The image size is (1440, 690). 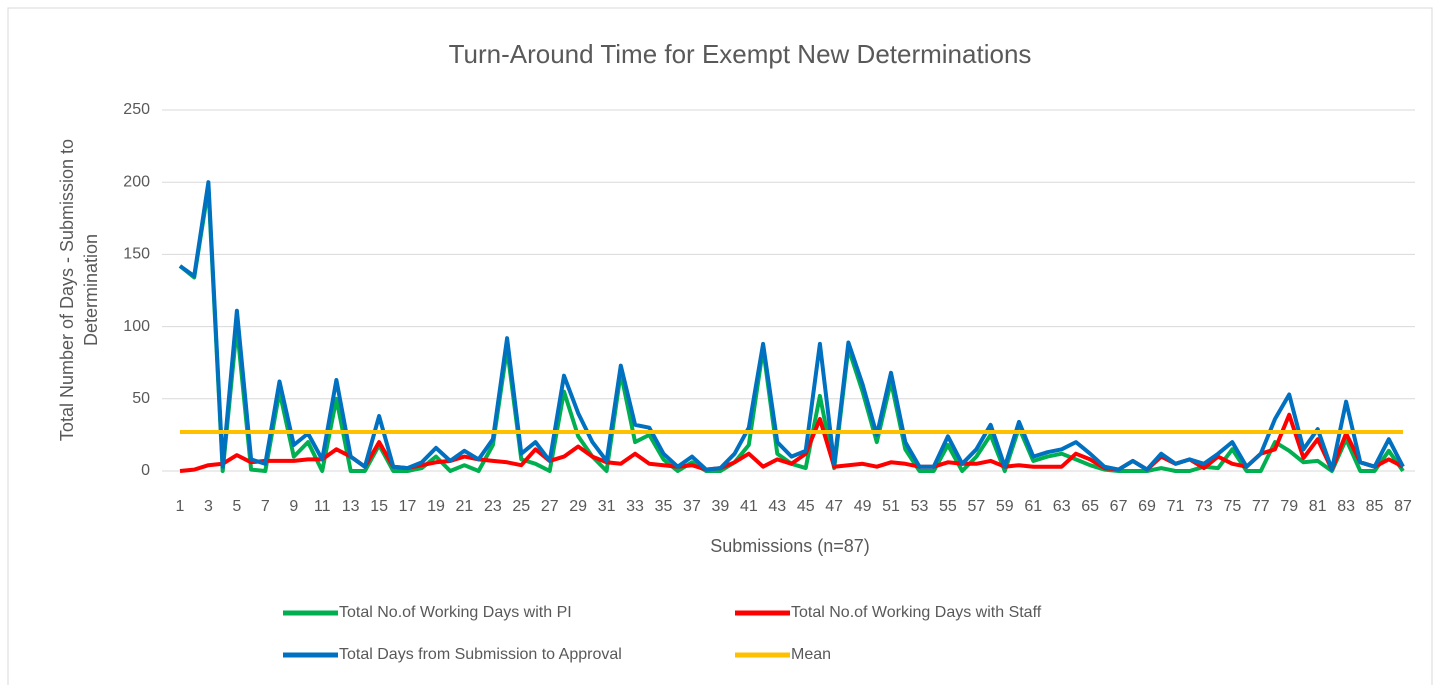 I want to click on x-tick-label: 61, so click(x=1033, y=506).